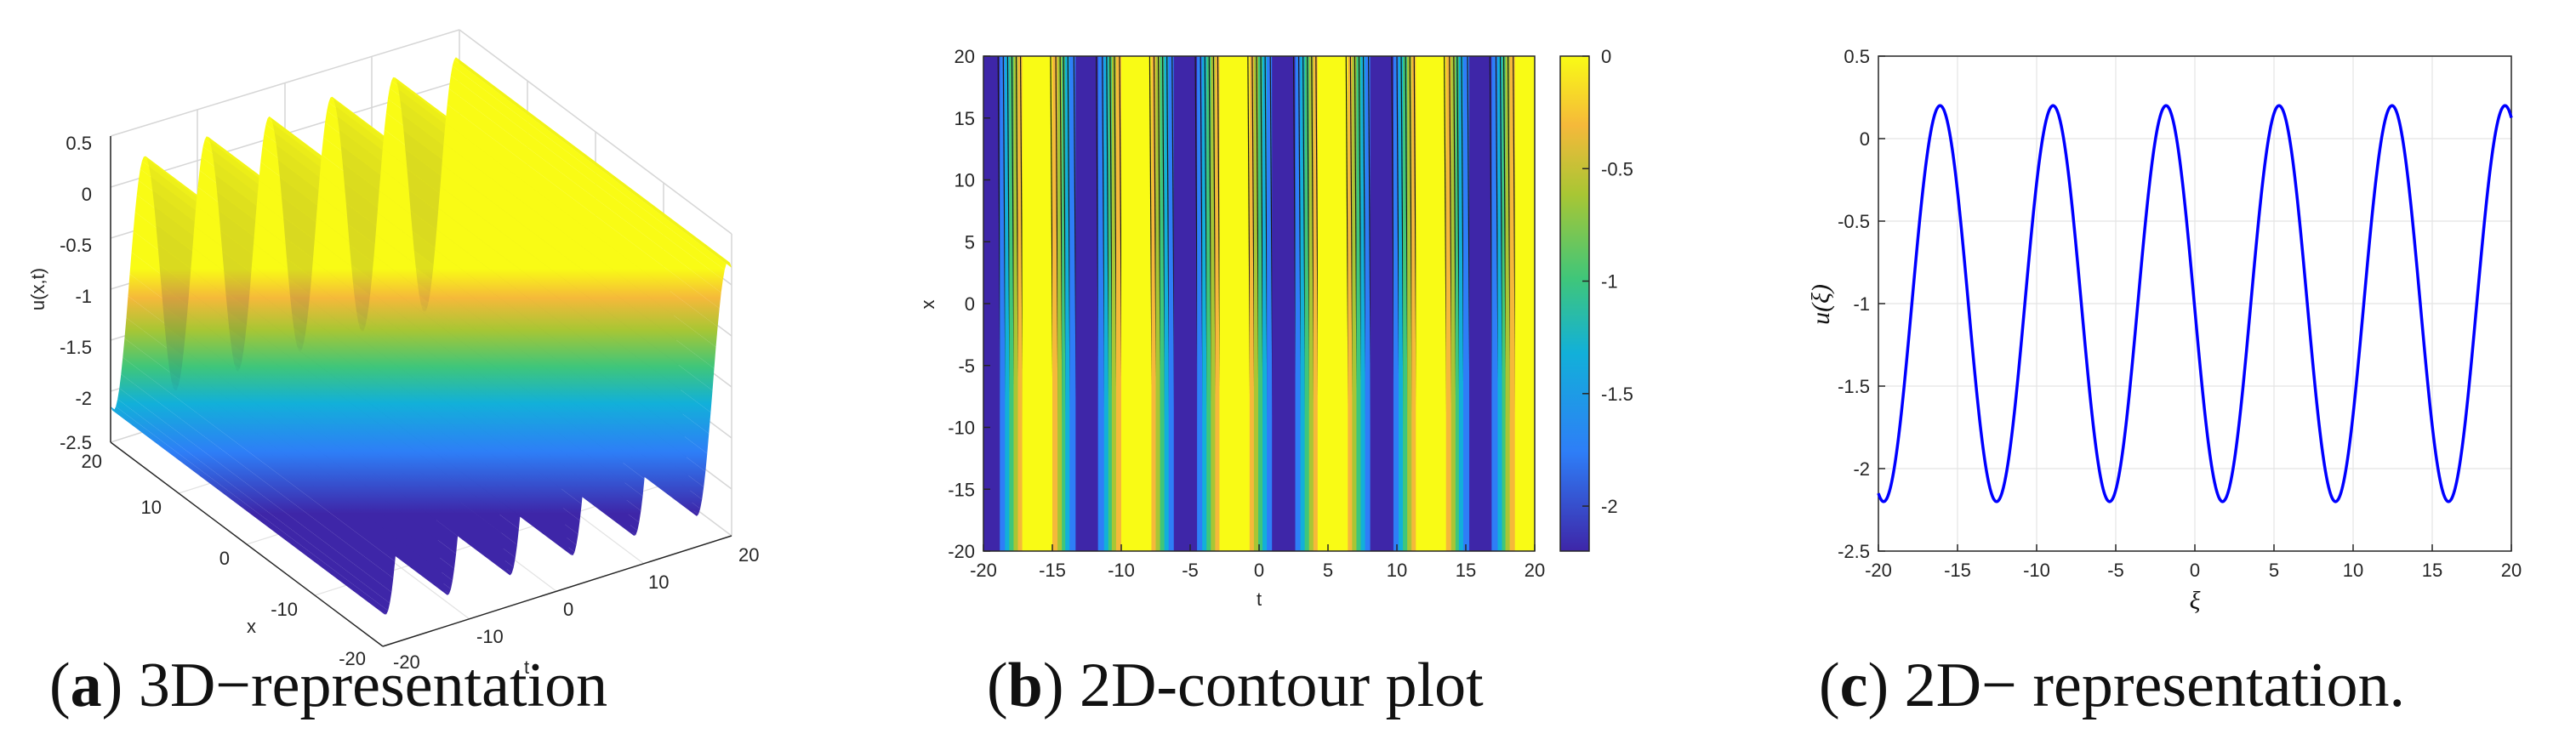  Describe the element at coordinates (749, 555) in the screenshot. I see `t-tick-label: 20` at that location.